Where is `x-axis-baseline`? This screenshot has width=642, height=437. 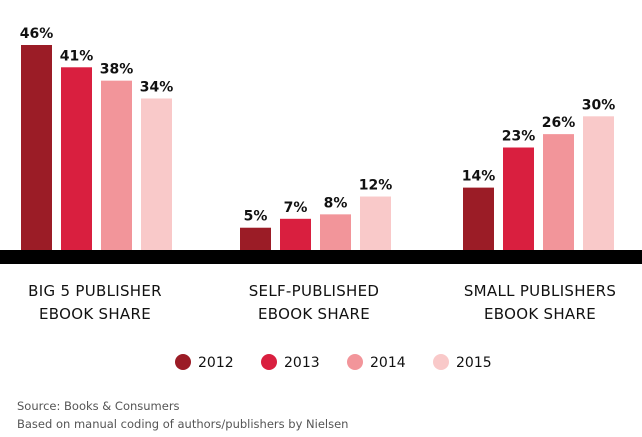 x-axis-baseline is located at coordinates (321, 257).